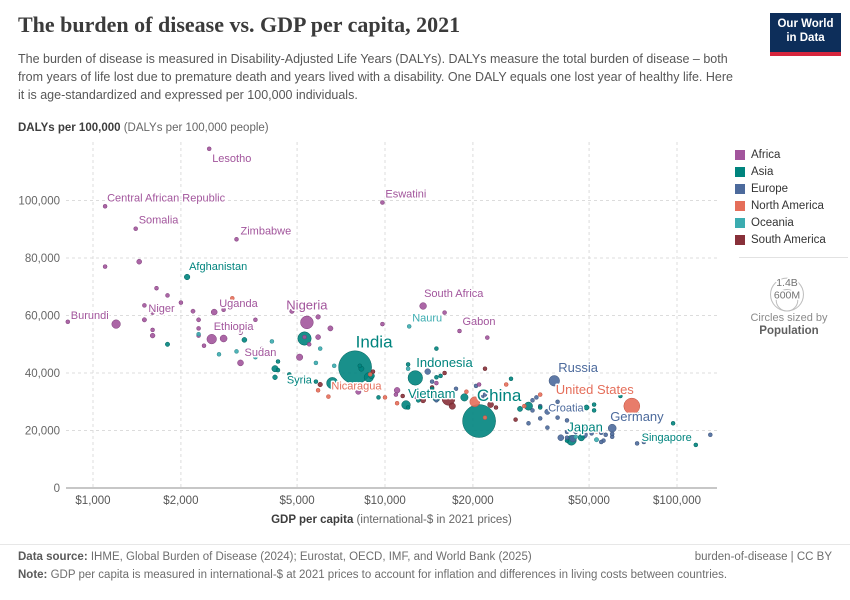  What do you see at coordinates (520, 409) in the screenshot?
I see `data-point-malaysia` at bounding box center [520, 409].